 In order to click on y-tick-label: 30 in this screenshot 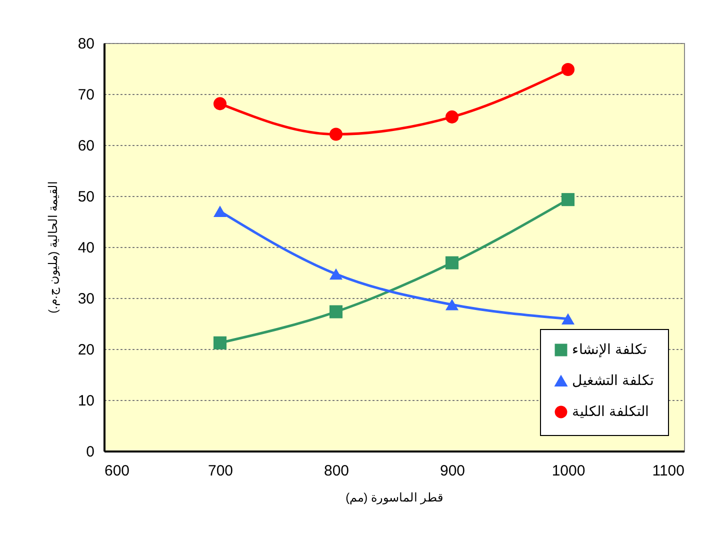, I will do `click(86, 299)`.